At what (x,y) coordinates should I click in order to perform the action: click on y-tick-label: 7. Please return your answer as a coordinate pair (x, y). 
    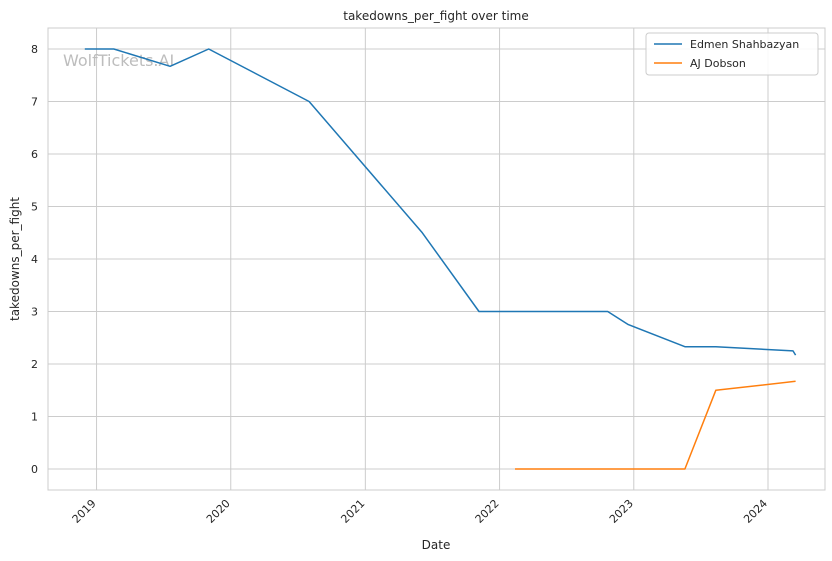
    Looking at the image, I should click on (34, 102).